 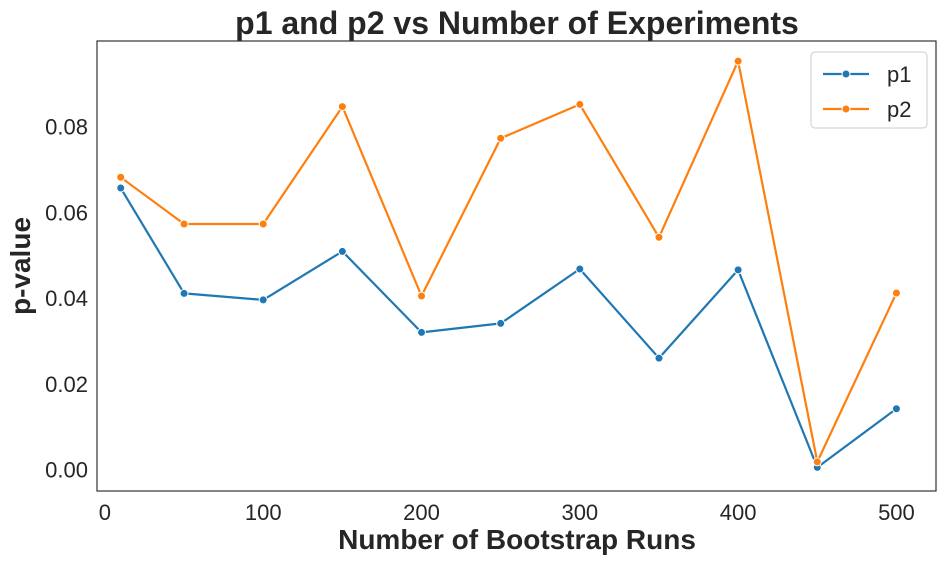 I want to click on y-tick-label: 0.08, so click(x=66, y=127).